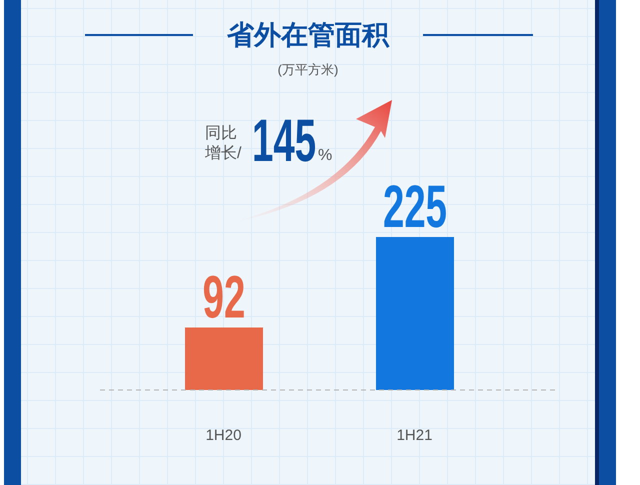 This screenshot has height=485, width=640. What do you see at coordinates (308, 70) in the screenshot?
I see `chart-subtitle: (万平方米)` at bounding box center [308, 70].